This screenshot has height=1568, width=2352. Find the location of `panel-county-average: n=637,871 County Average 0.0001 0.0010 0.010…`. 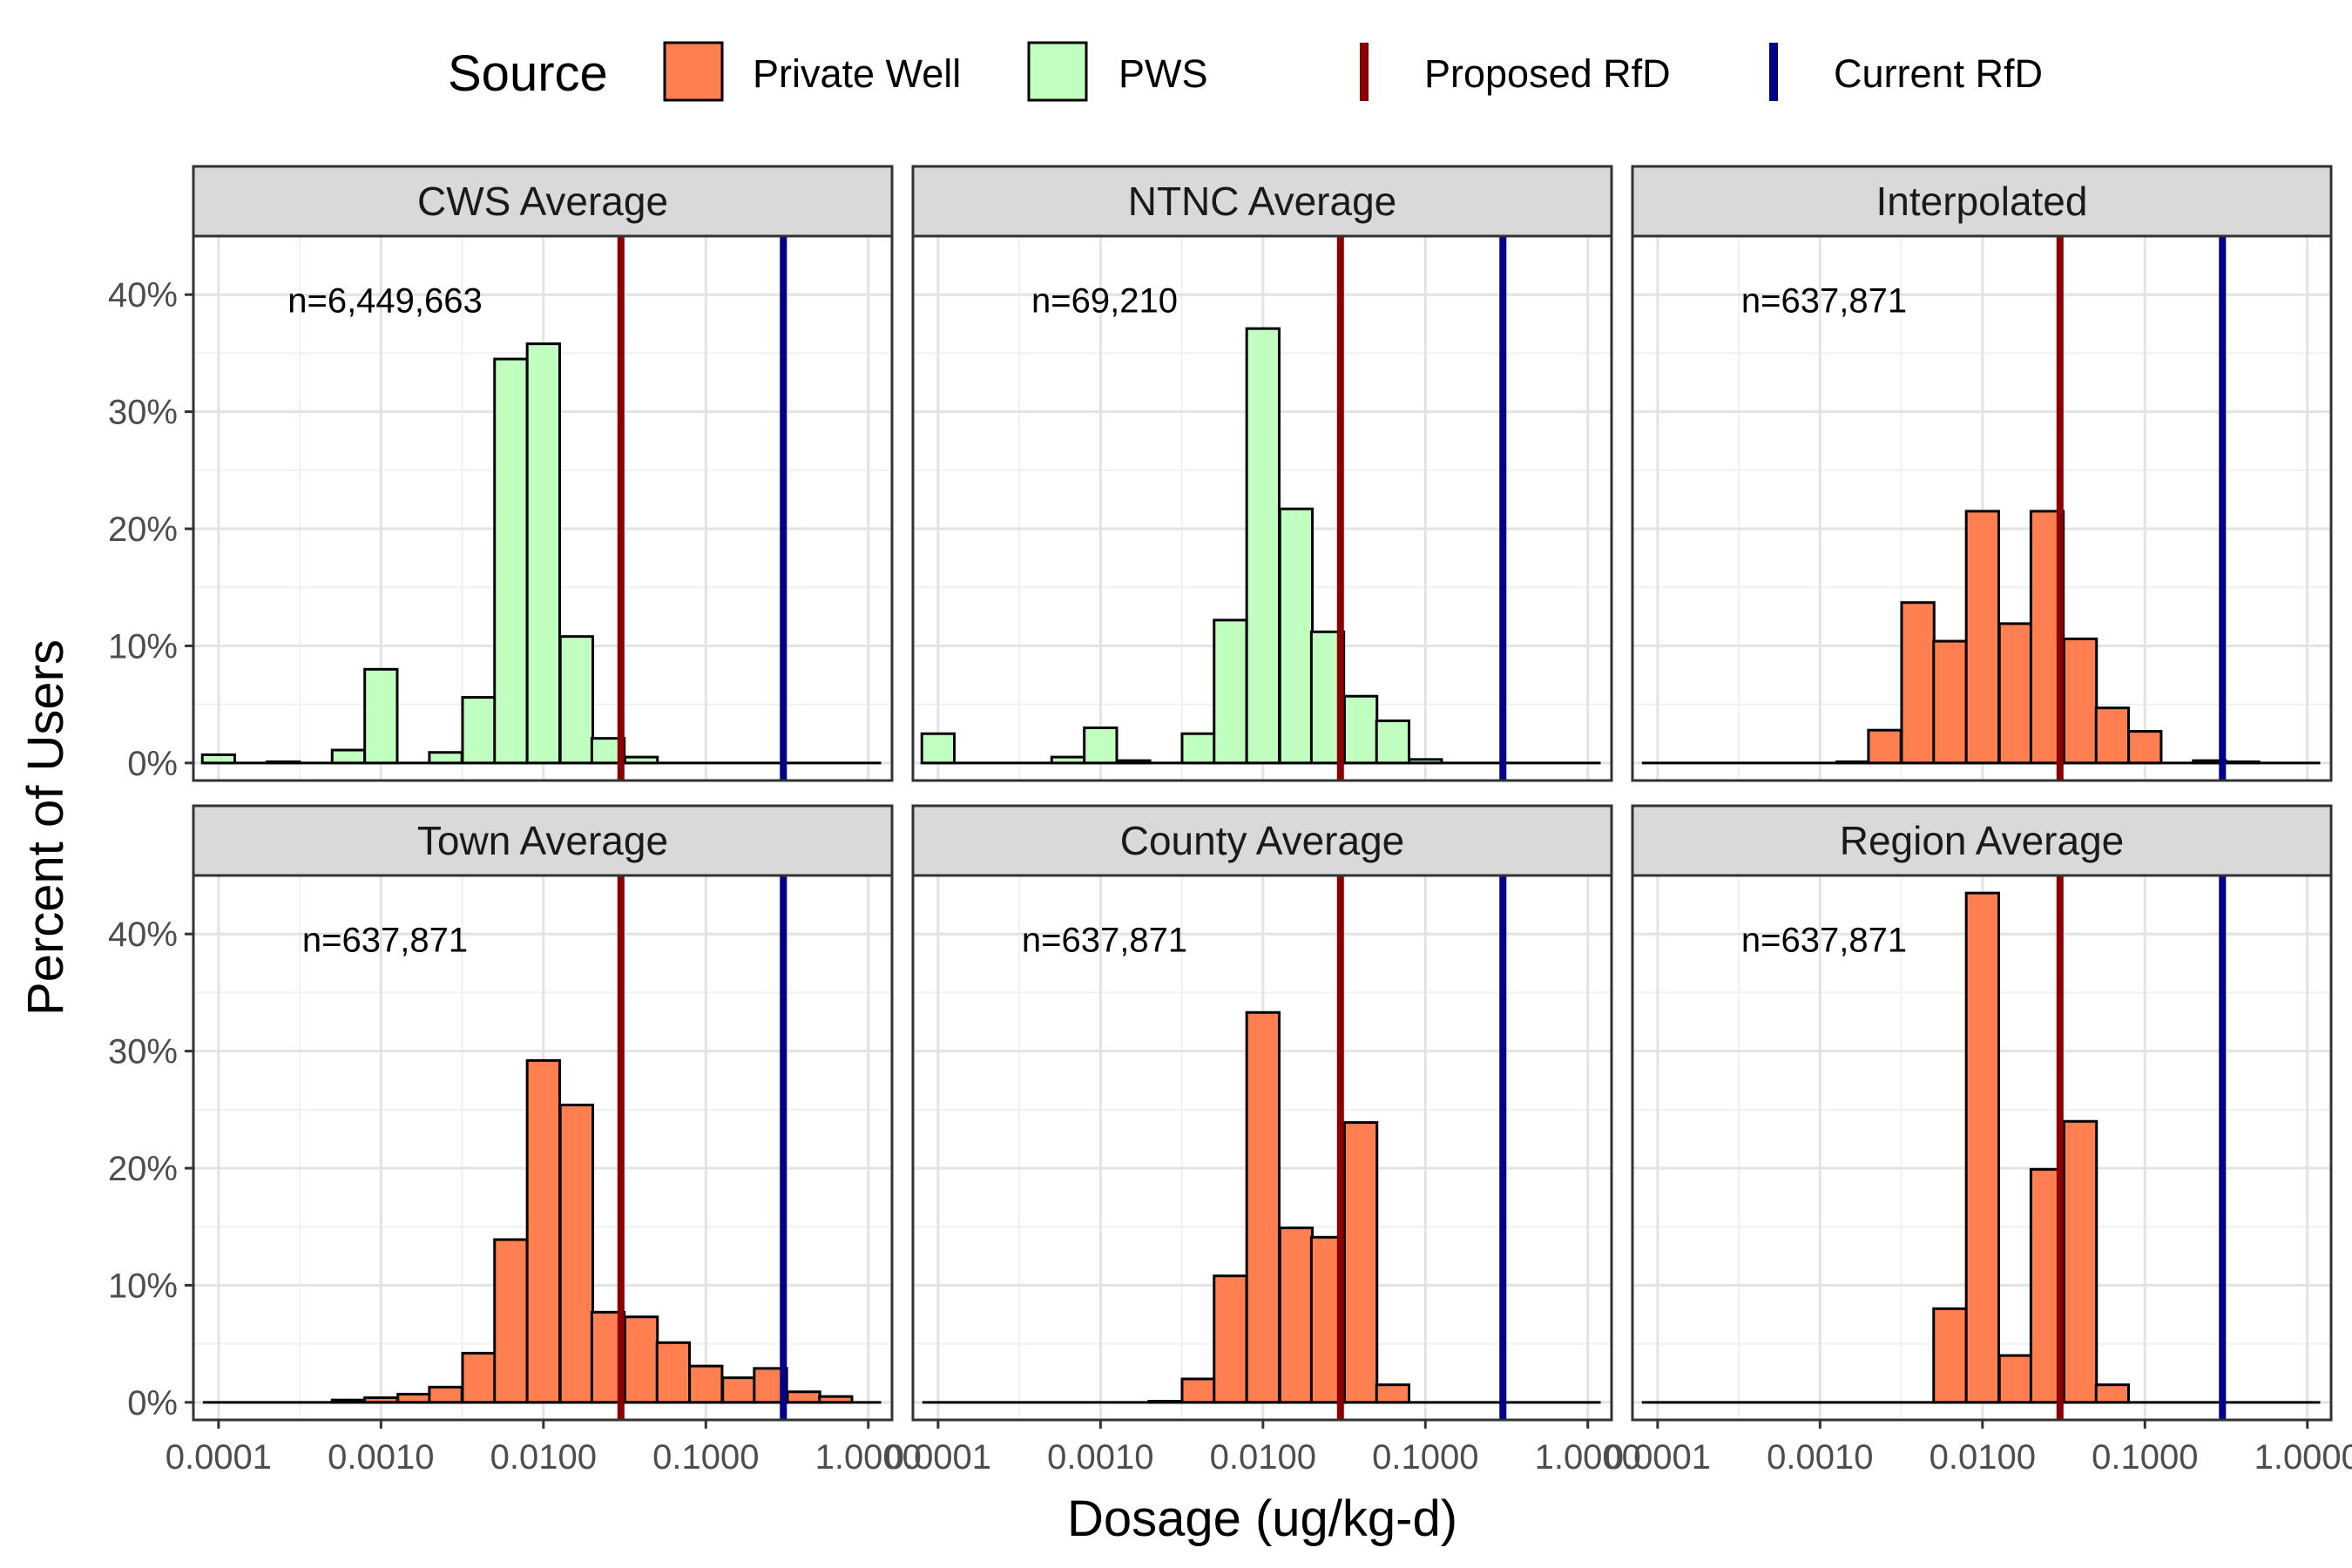

panel-county-average: n=637,871 County Average 0.0001 0.0010 0.010… is located at coordinates (1263, 1140).